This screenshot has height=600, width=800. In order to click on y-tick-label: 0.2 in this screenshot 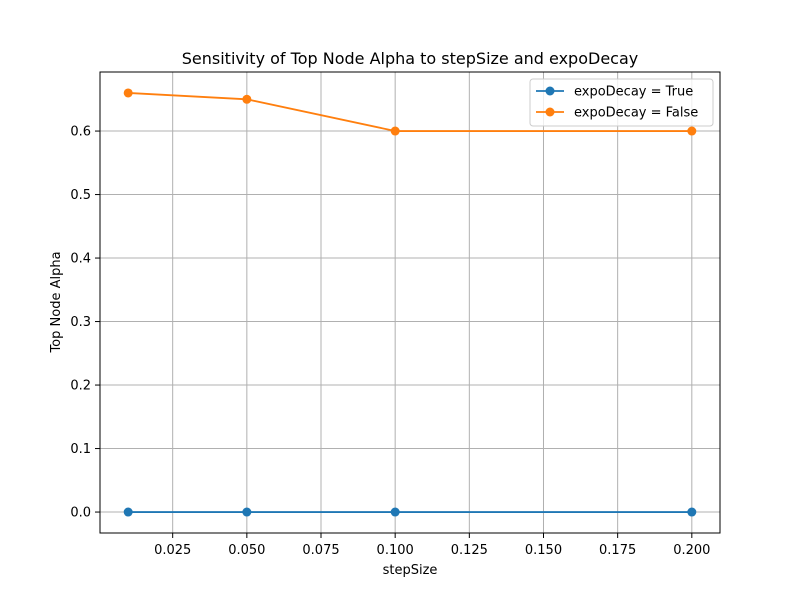, I will do `click(80, 386)`.